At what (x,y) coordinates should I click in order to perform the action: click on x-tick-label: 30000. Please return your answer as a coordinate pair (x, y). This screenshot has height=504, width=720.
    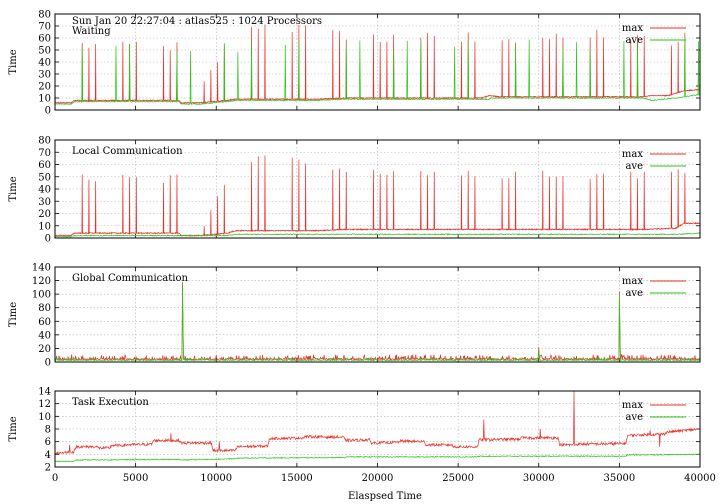
    Looking at the image, I should click on (539, 478).